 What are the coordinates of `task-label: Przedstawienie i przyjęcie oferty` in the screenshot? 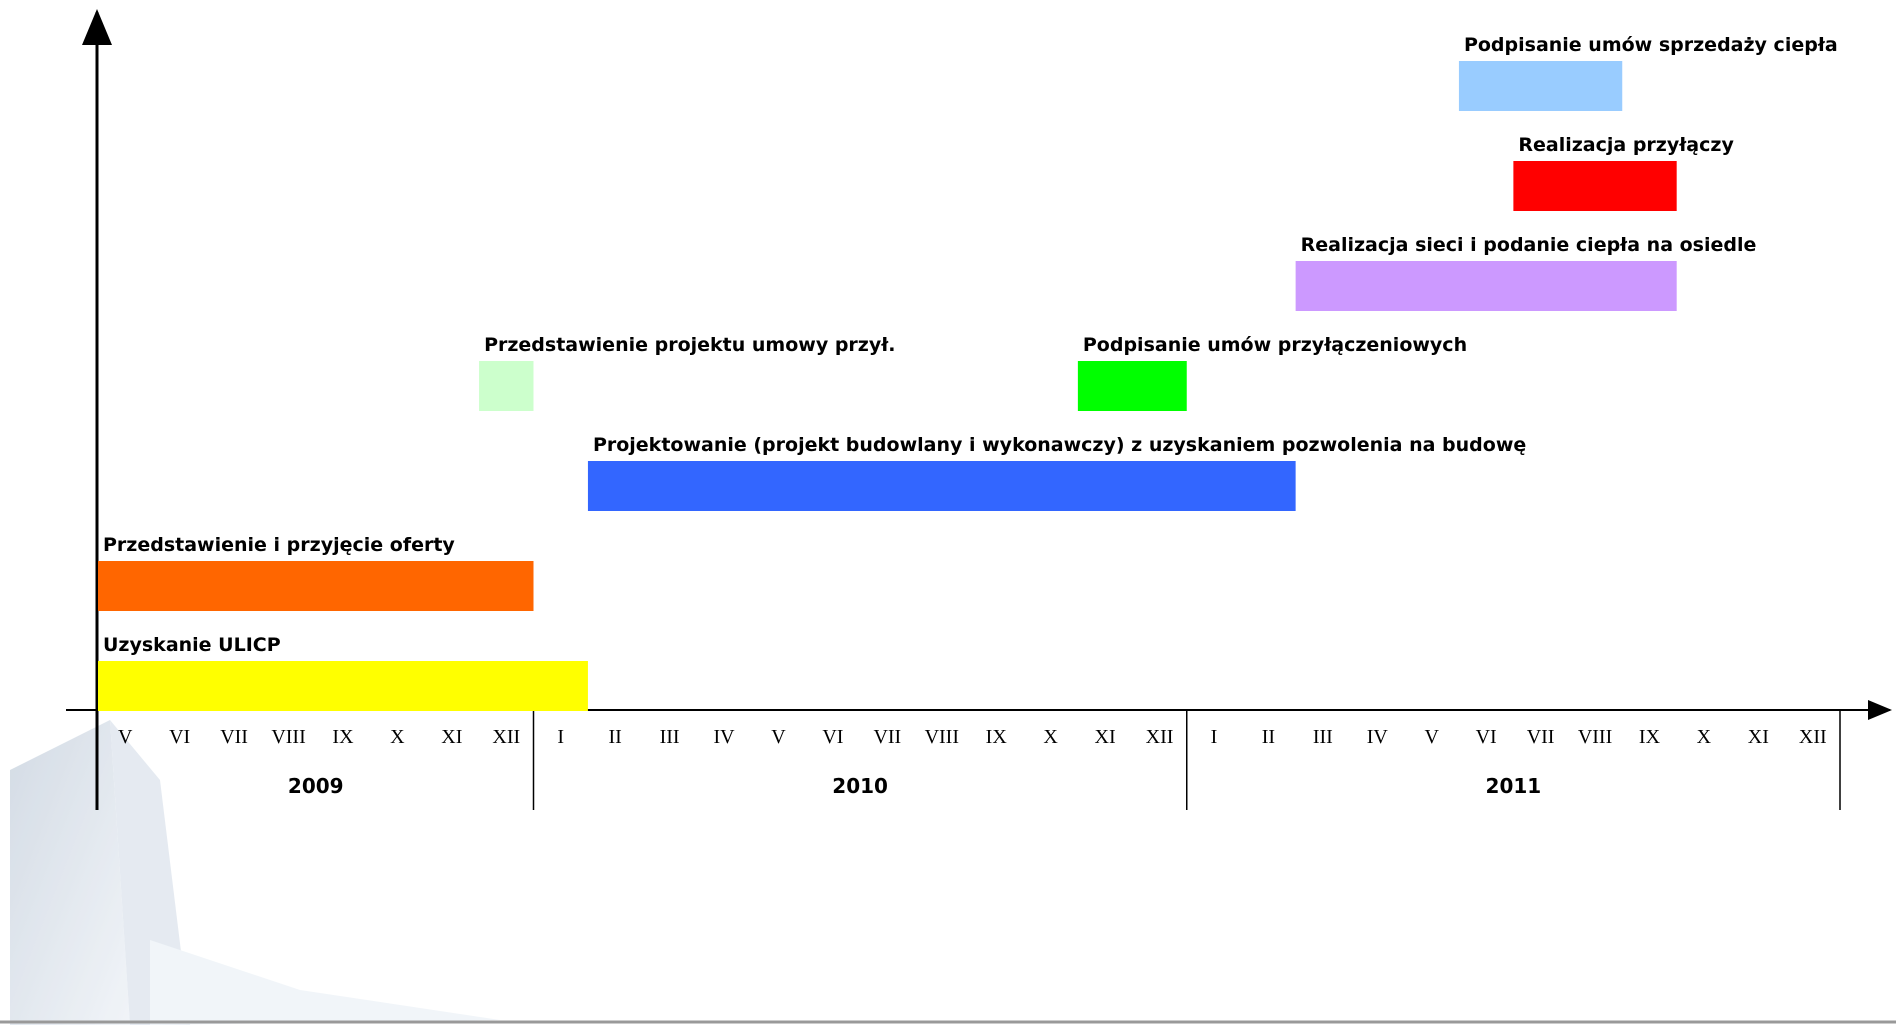 It's located at (279, 545).